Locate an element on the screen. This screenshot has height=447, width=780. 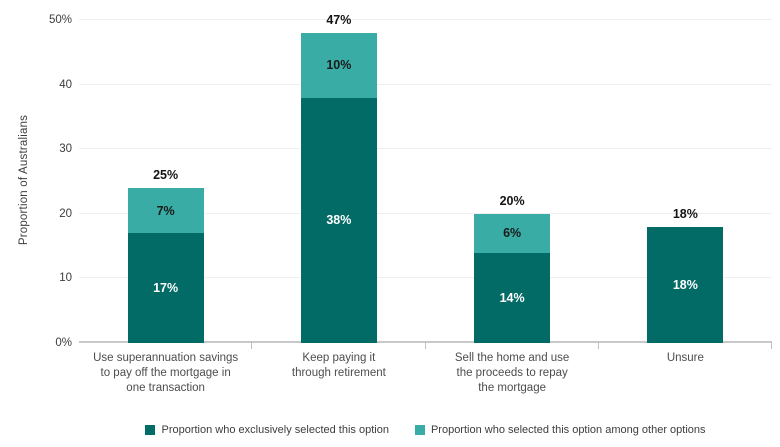
segment-value-label: 7% is located at coordinates (165, 210).